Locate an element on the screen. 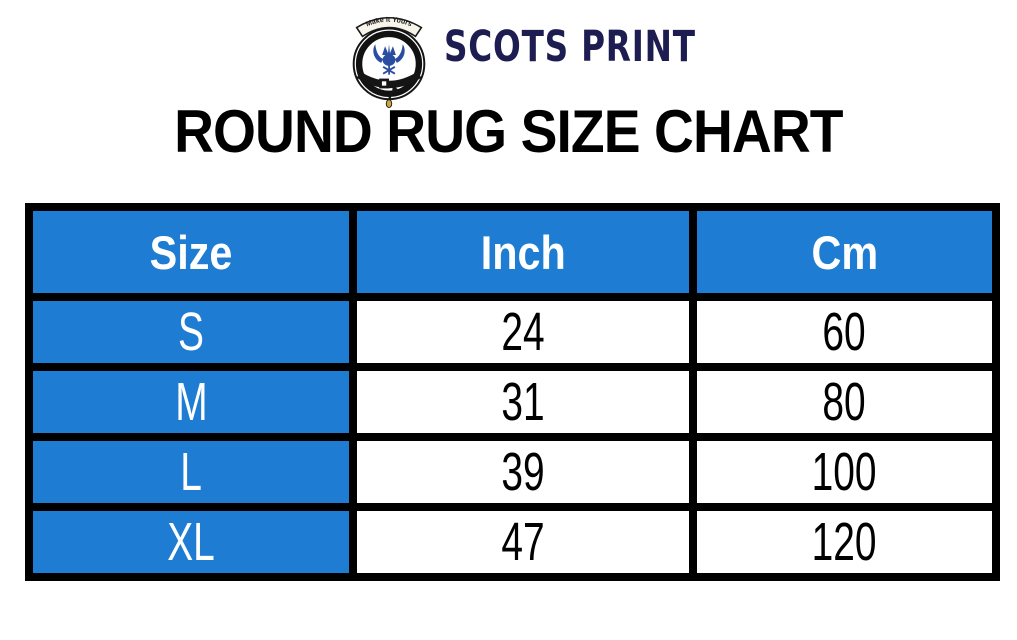  inch-cell-xl: 47 is located at coordinates (523, 542).